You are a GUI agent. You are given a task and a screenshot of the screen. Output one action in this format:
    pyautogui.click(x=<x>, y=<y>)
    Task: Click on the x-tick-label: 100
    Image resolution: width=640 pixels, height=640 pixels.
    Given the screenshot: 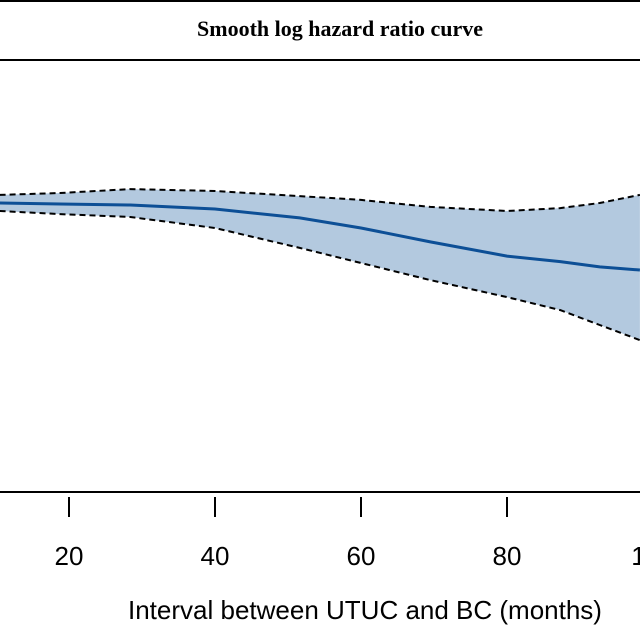 What is the action you would take?
    pyautogui.click(x=635, y=556)
    